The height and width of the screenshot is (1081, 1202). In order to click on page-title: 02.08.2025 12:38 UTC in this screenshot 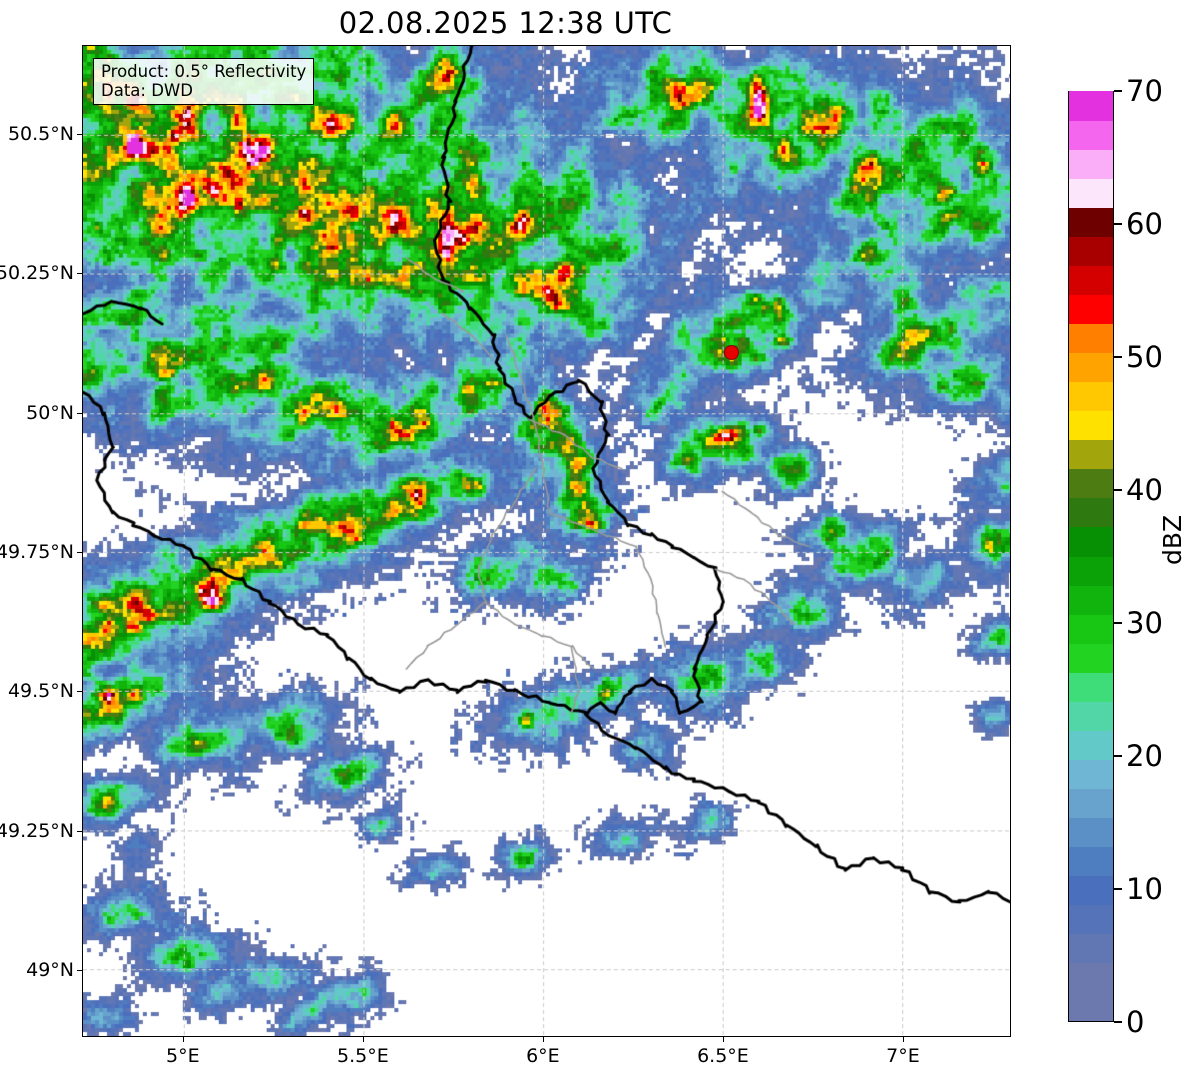, I will do `click(505, 23)`.